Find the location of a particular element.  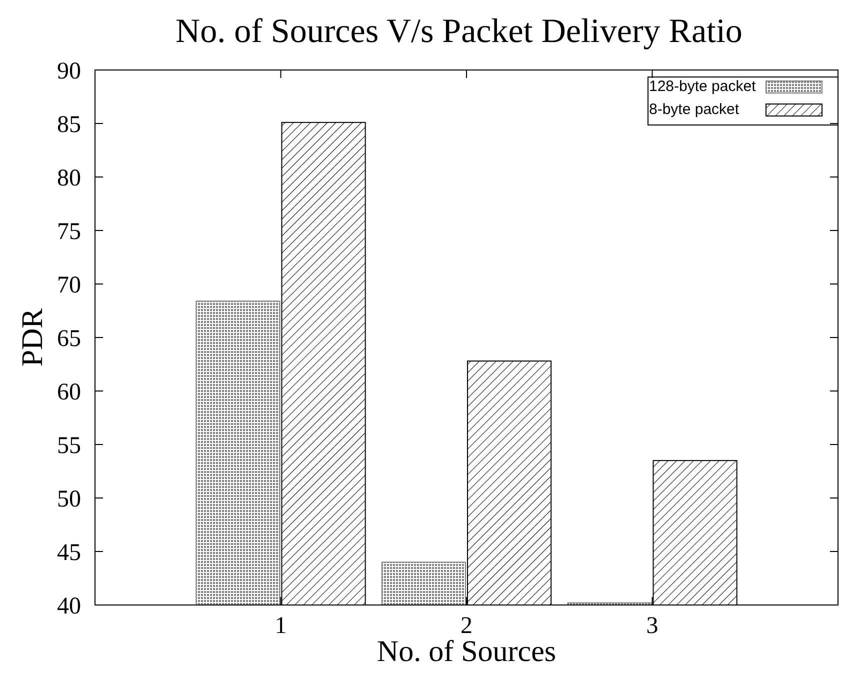

y-tick-label: 65 is located at coordinates (69, 339).